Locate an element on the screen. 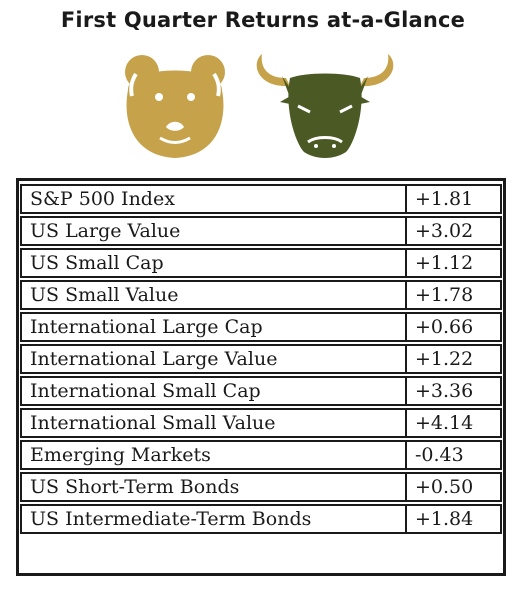 The width and height of the screenshot is (526, 592). table-row: S&P 500 Index +1.81 is located at coordinates (261, 199).